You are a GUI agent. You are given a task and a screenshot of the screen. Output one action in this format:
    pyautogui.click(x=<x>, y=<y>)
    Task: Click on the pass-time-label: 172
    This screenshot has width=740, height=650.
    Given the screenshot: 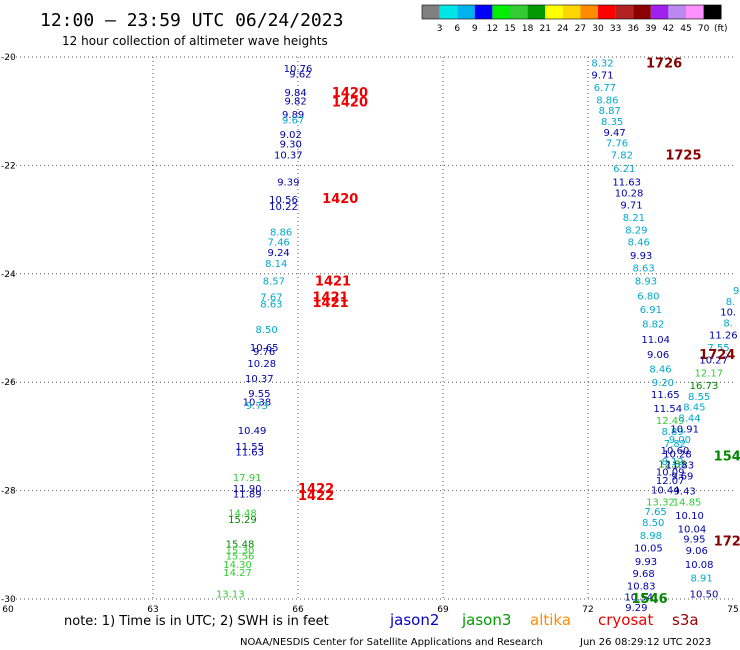 What is the action you would take?
    pyautogui.click(x=727, y=541)
    